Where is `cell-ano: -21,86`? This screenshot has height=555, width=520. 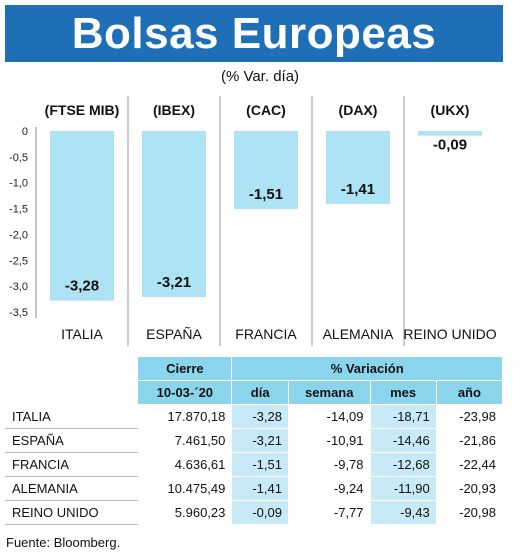
cell-ano: -21,86 is located at coordinates (469, 440).